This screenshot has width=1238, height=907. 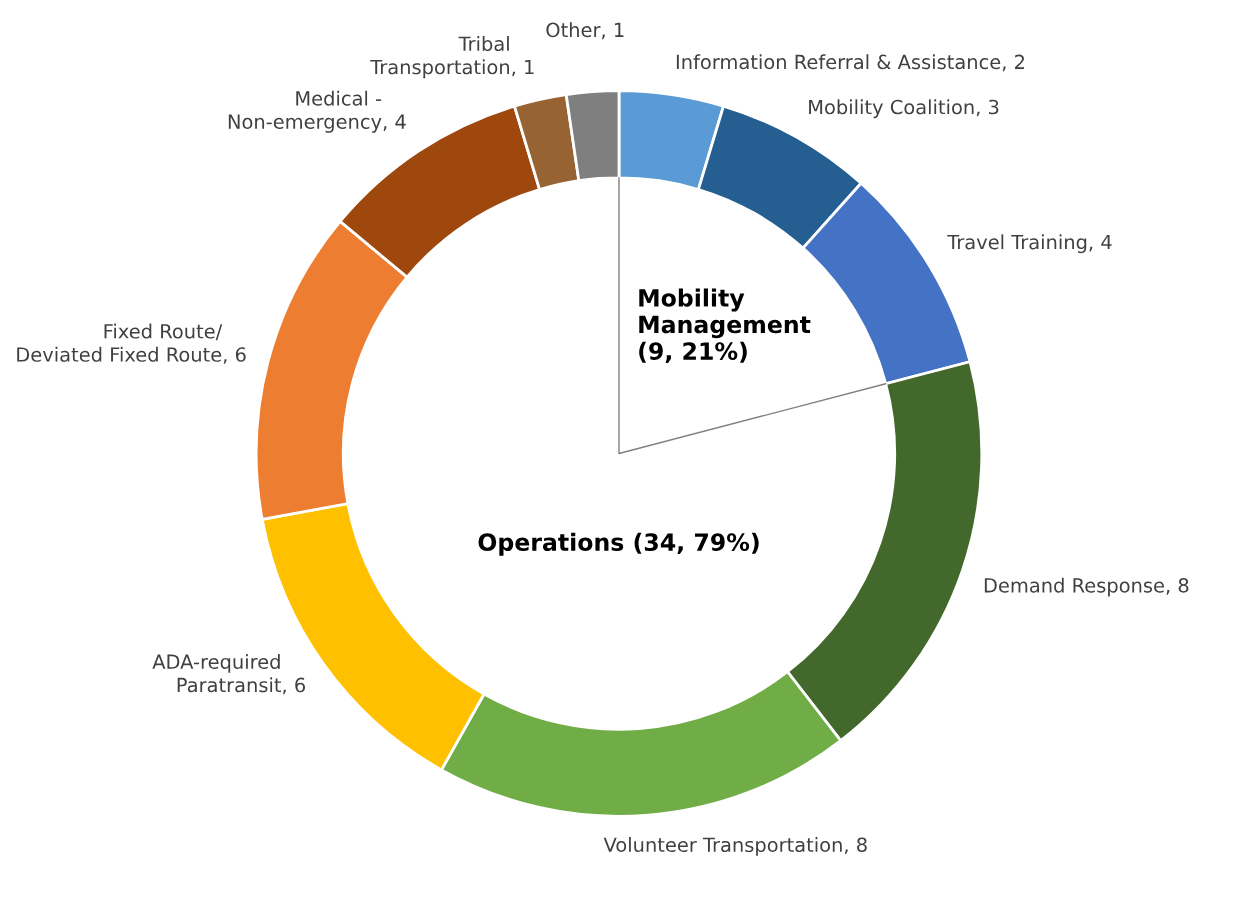 What do you see at coordinates (1017, 244) in the screenshot?
I see `slice-label: Travel Training` at bounding box center [1017, 244].